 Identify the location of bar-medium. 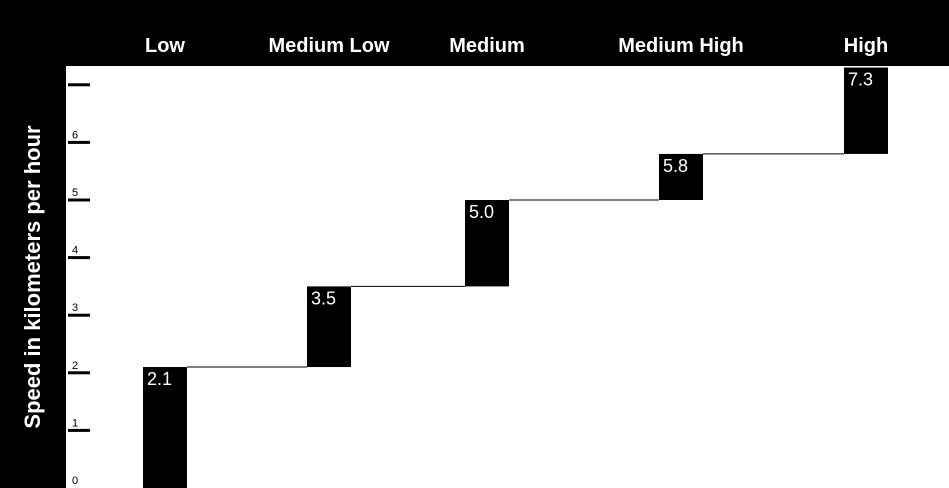
(487, 243).